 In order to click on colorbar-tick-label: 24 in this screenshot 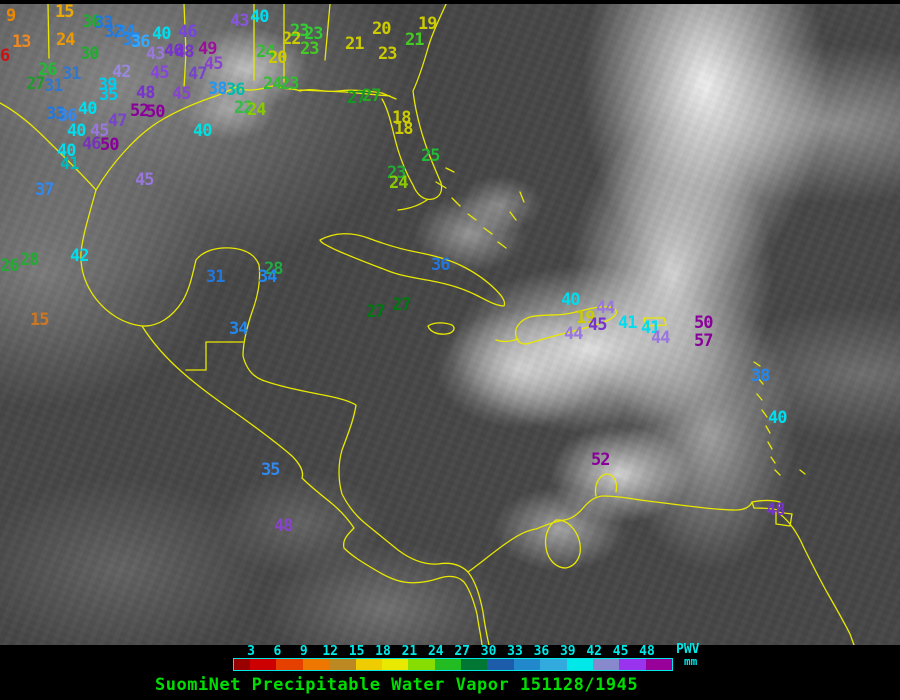, I will do `click(435, 651)`.